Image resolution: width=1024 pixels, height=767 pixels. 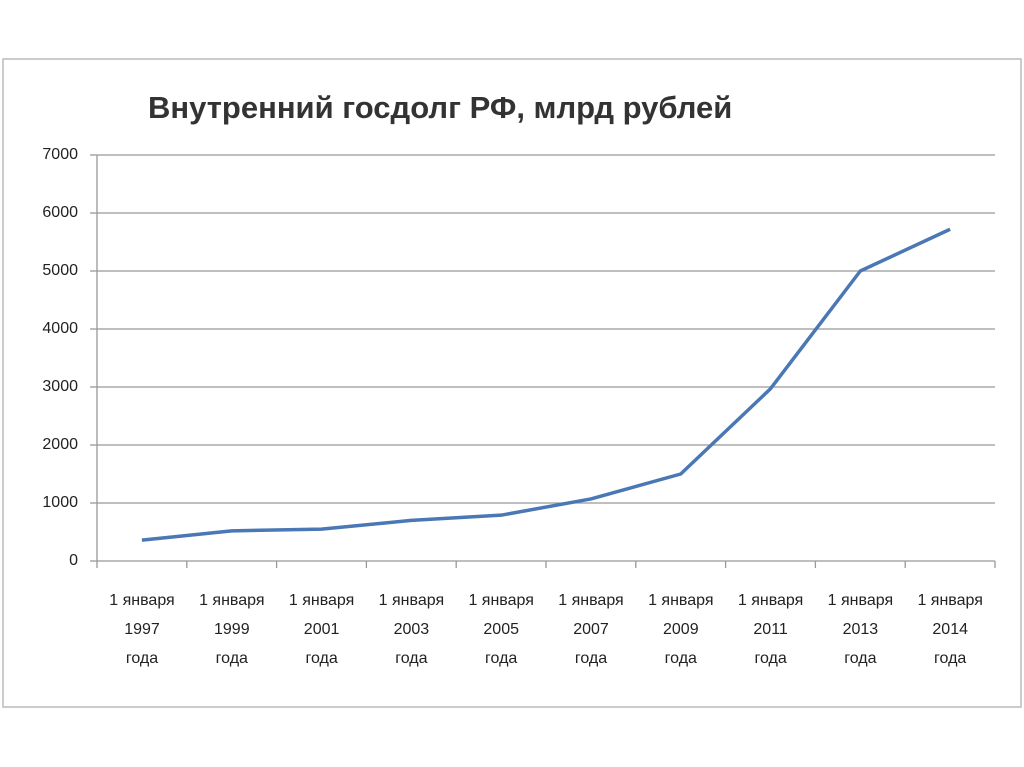 I want to click on x-tick-label: 1 января 2013 года, so click(x=860, y=629).